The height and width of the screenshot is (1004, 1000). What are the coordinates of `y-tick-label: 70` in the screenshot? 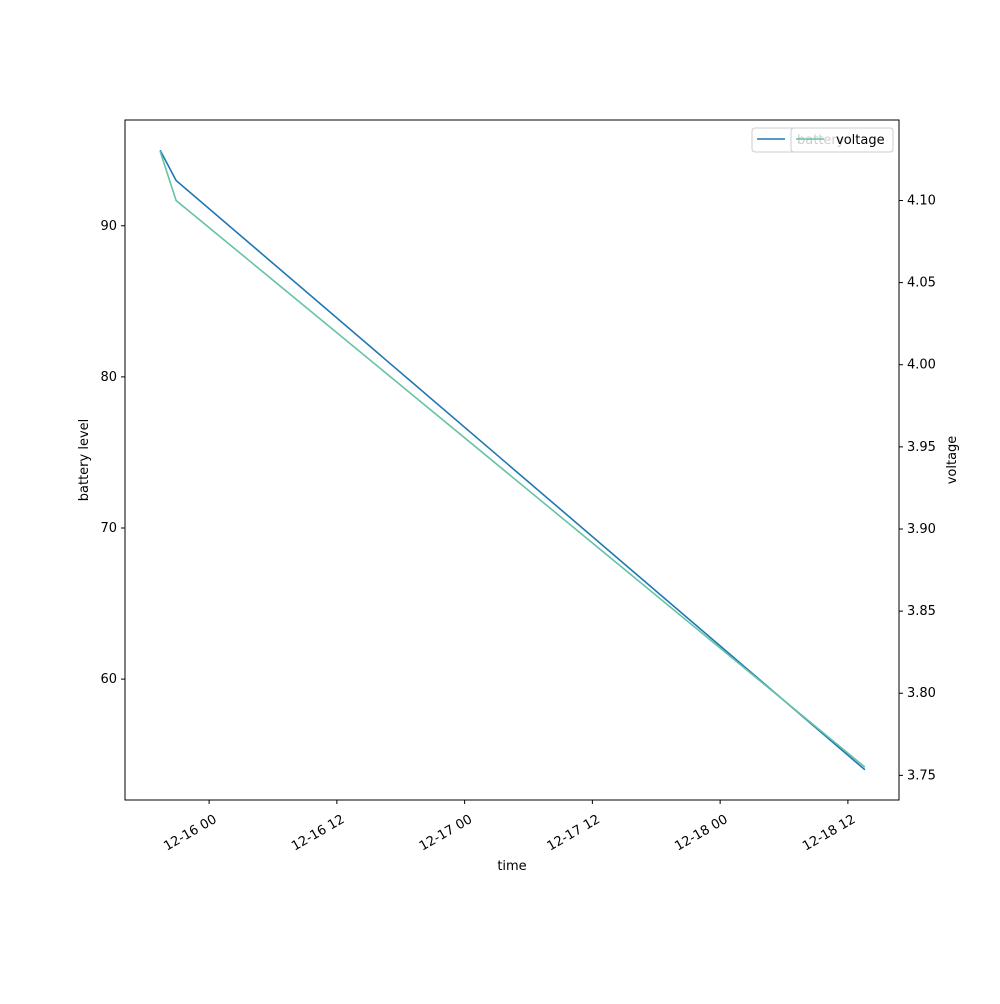 It's located at (108, 528).